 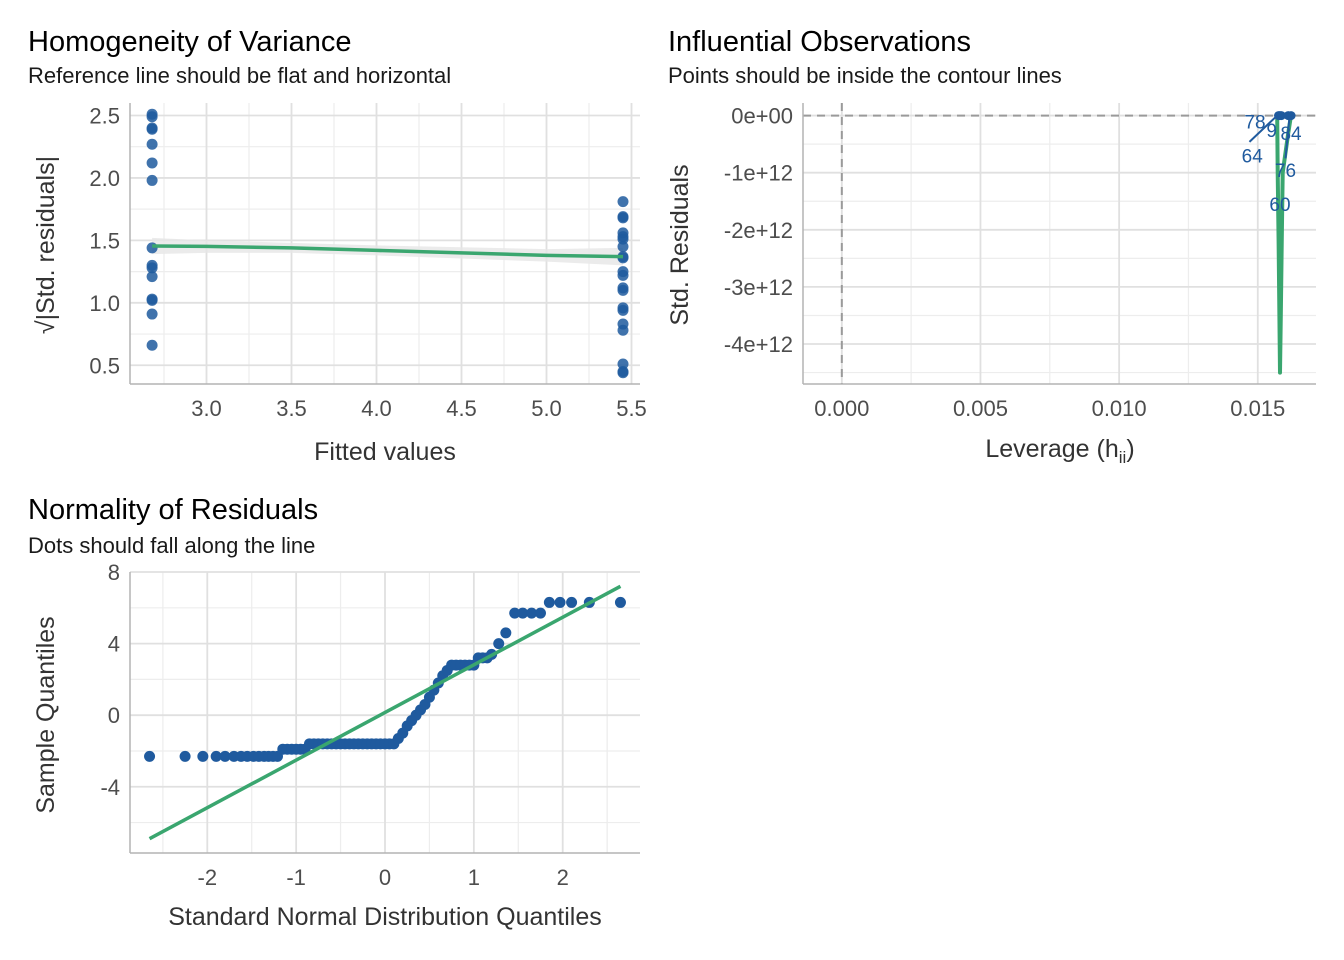 What do you see at coordinates (546, 408) in the screenshot?
I see `x-tick-label: 5.0` at bounding box center [546, 408].